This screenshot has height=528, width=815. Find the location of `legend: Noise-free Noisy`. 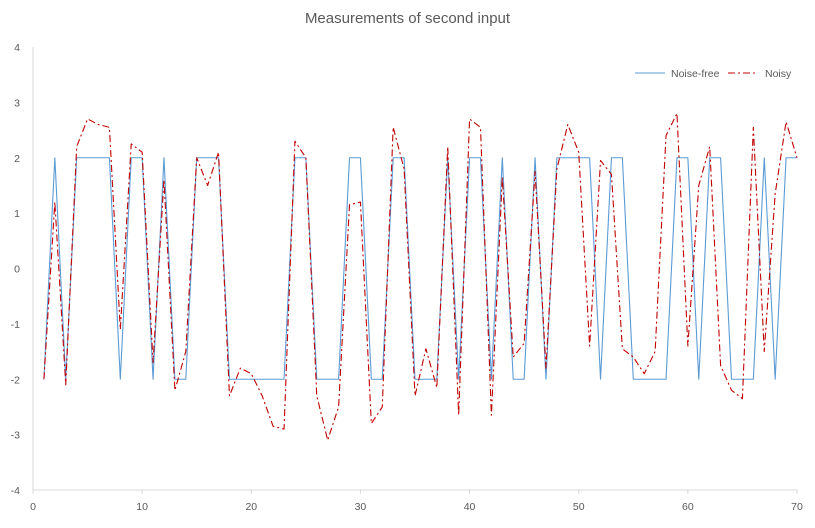

legend: Noise-free Noisy is located at coordinates (713, 74).